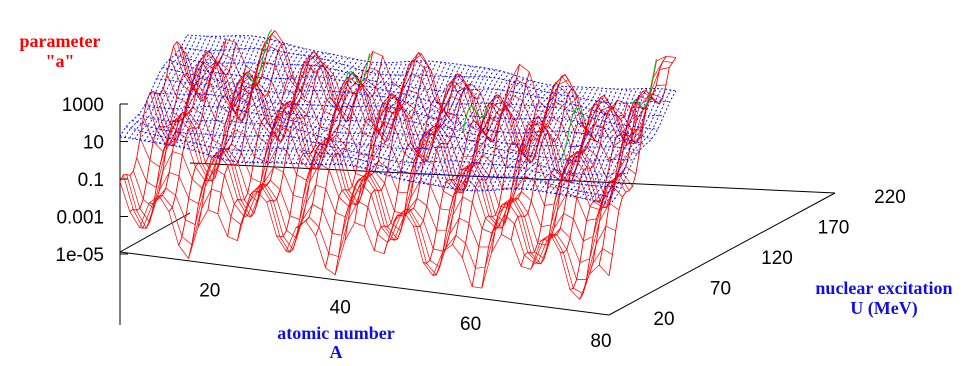 The height and width of the screenshot is (366, 979). Describe the element at coordinates (364, 283) in the screenshot. I see `x-axis-line` at that location.